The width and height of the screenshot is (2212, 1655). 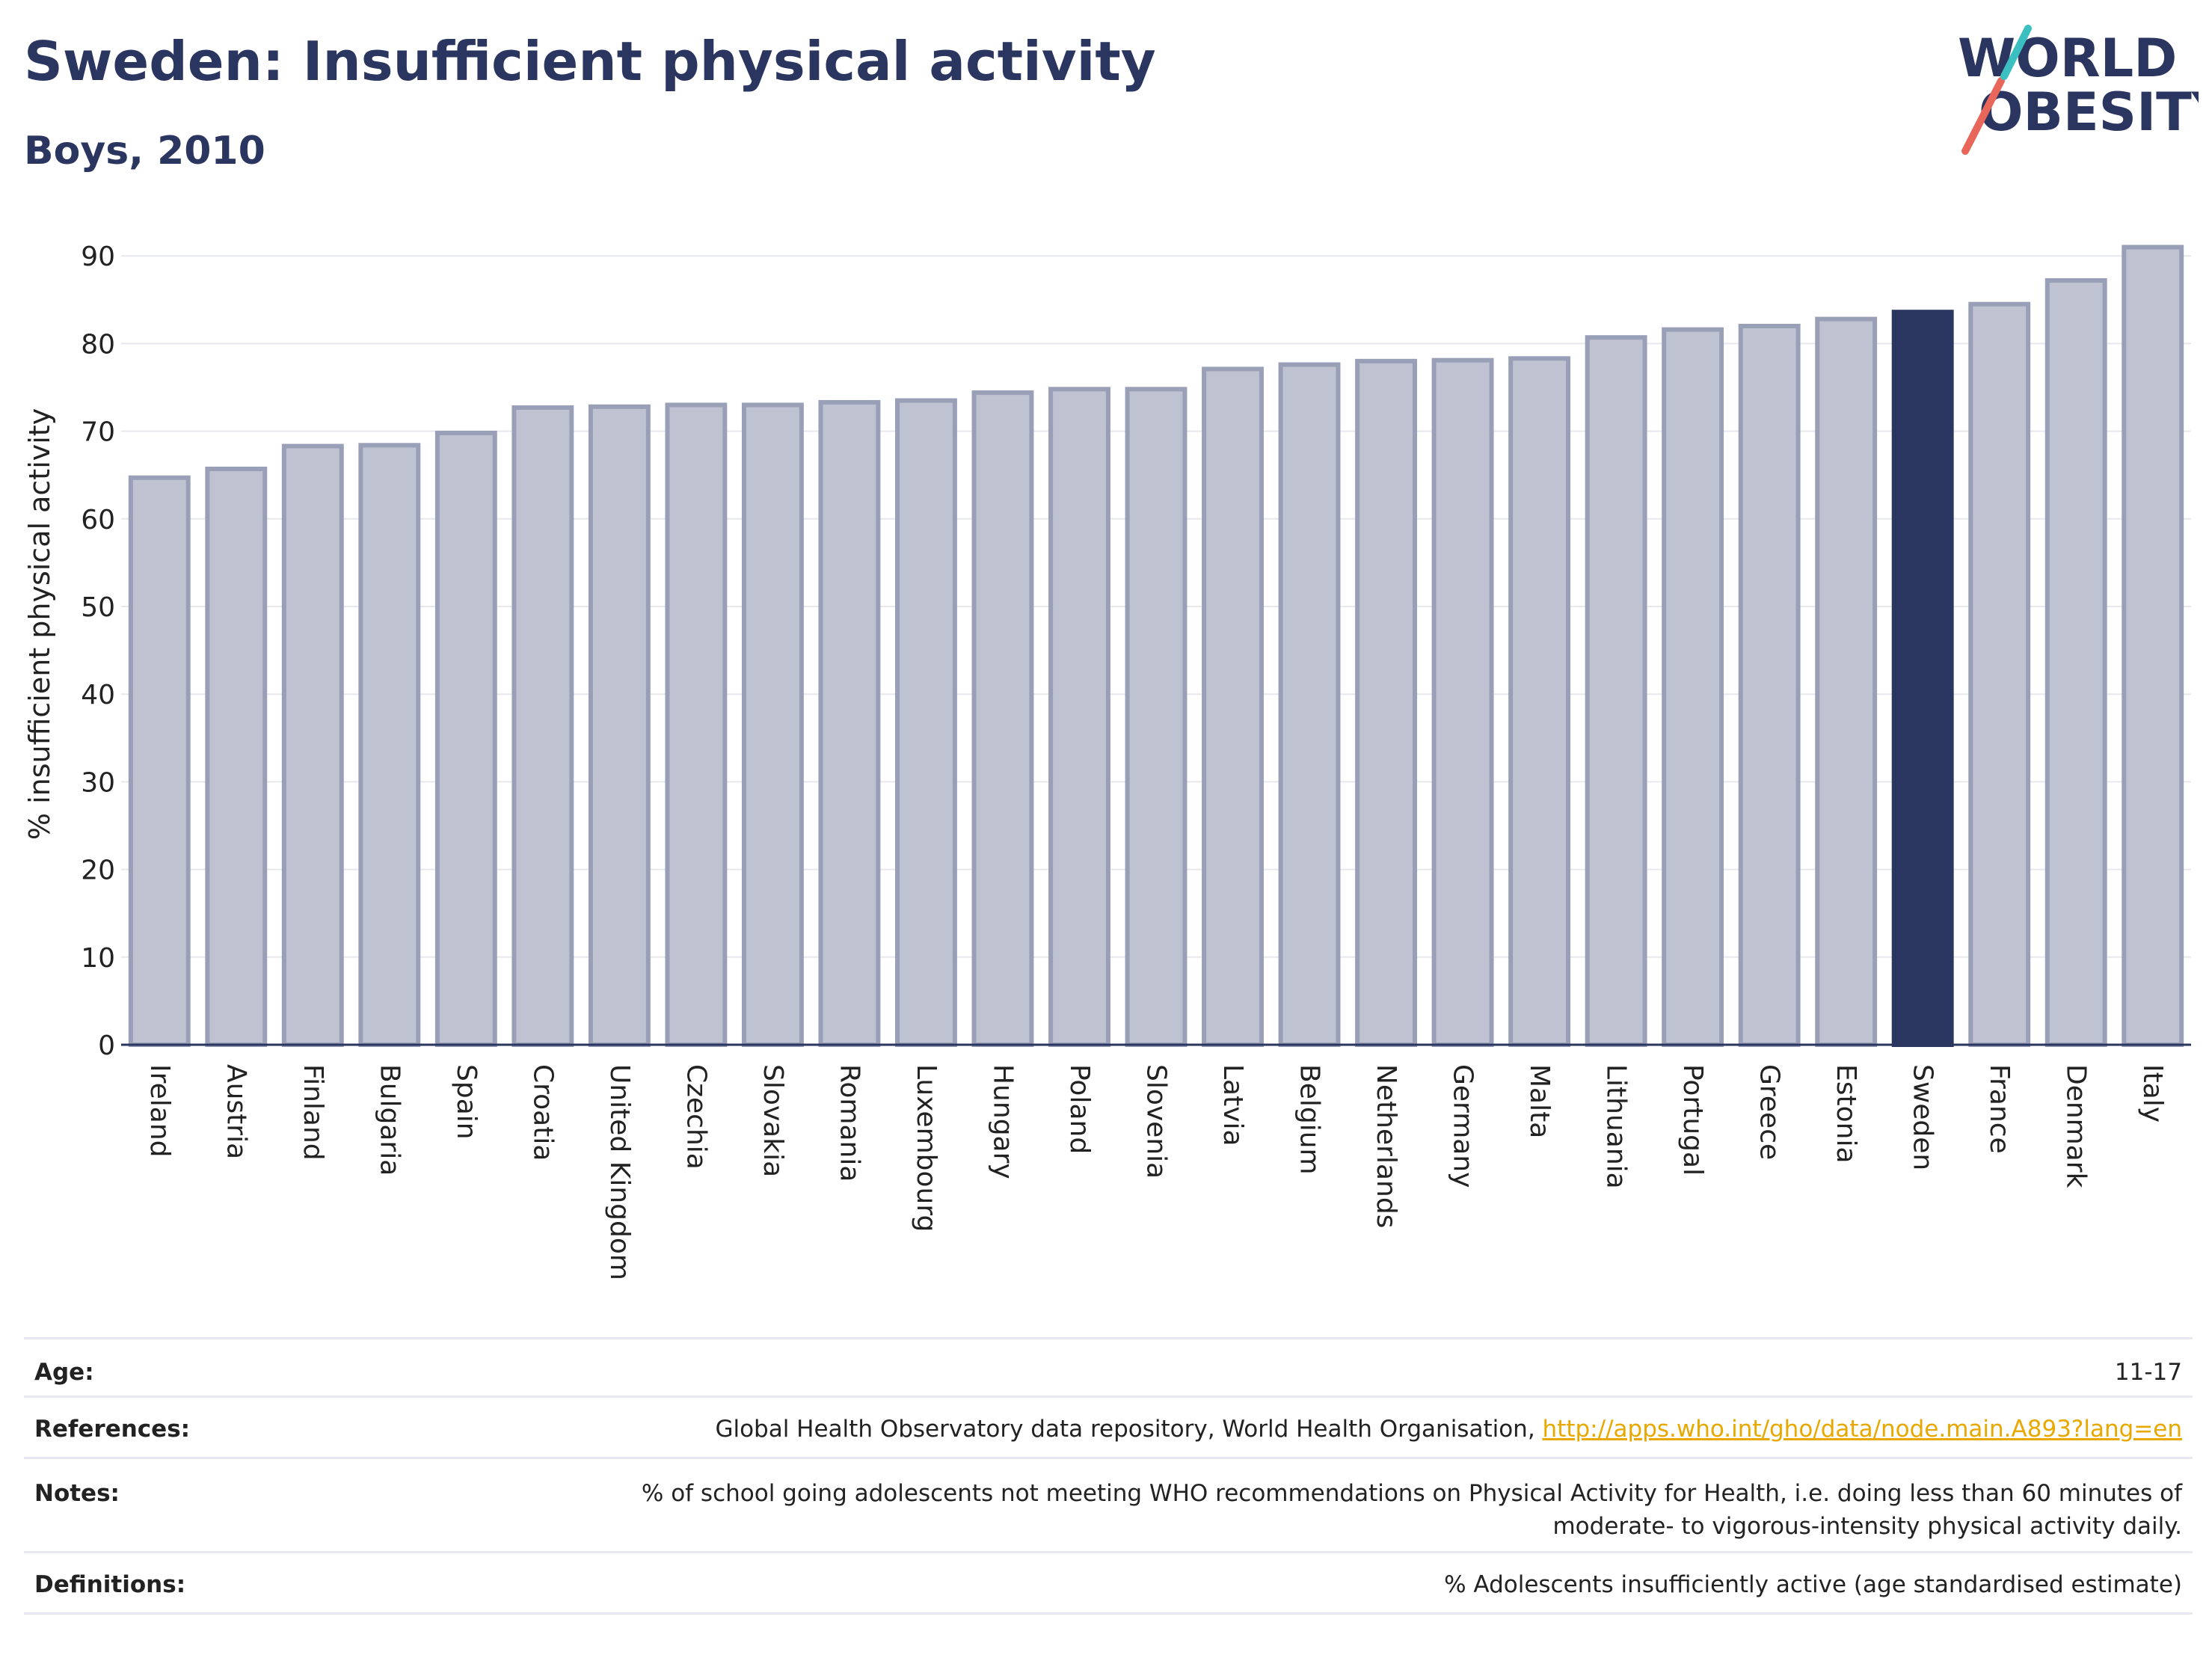 I want to click on bar-bulgaria, so click(x=389, y=745).